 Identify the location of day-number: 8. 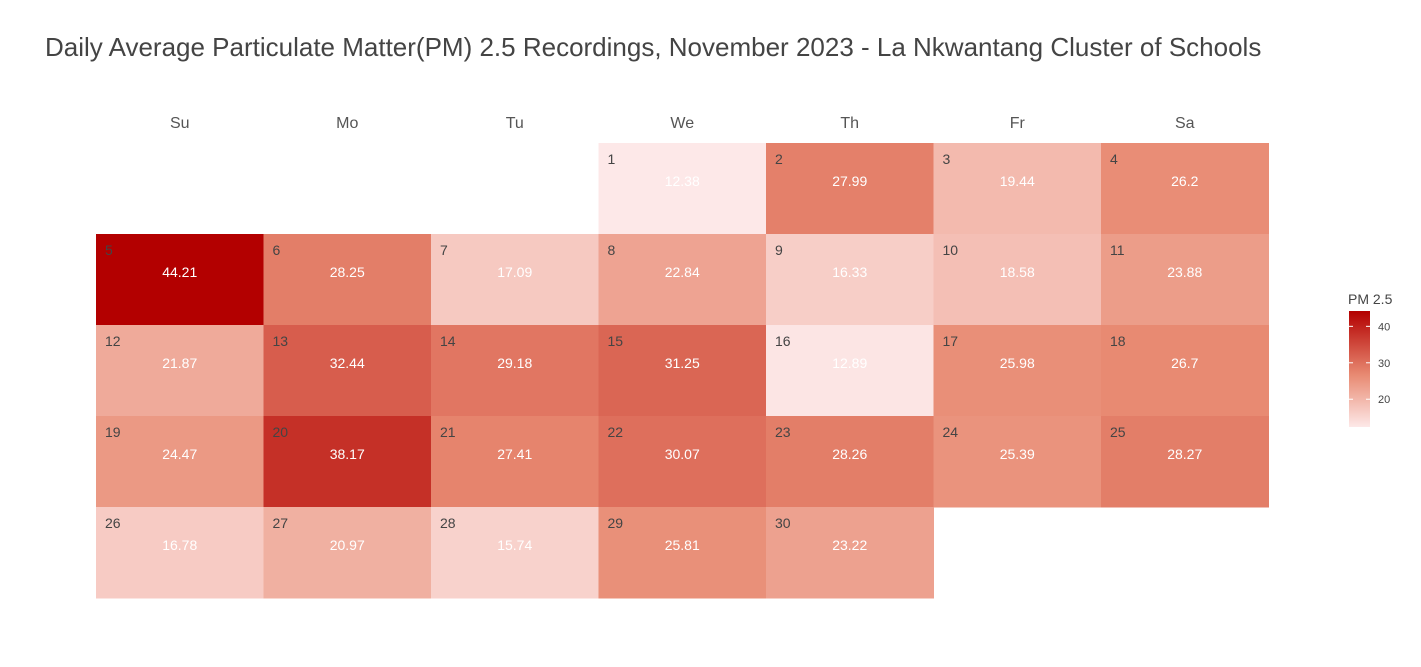
(612, 250).